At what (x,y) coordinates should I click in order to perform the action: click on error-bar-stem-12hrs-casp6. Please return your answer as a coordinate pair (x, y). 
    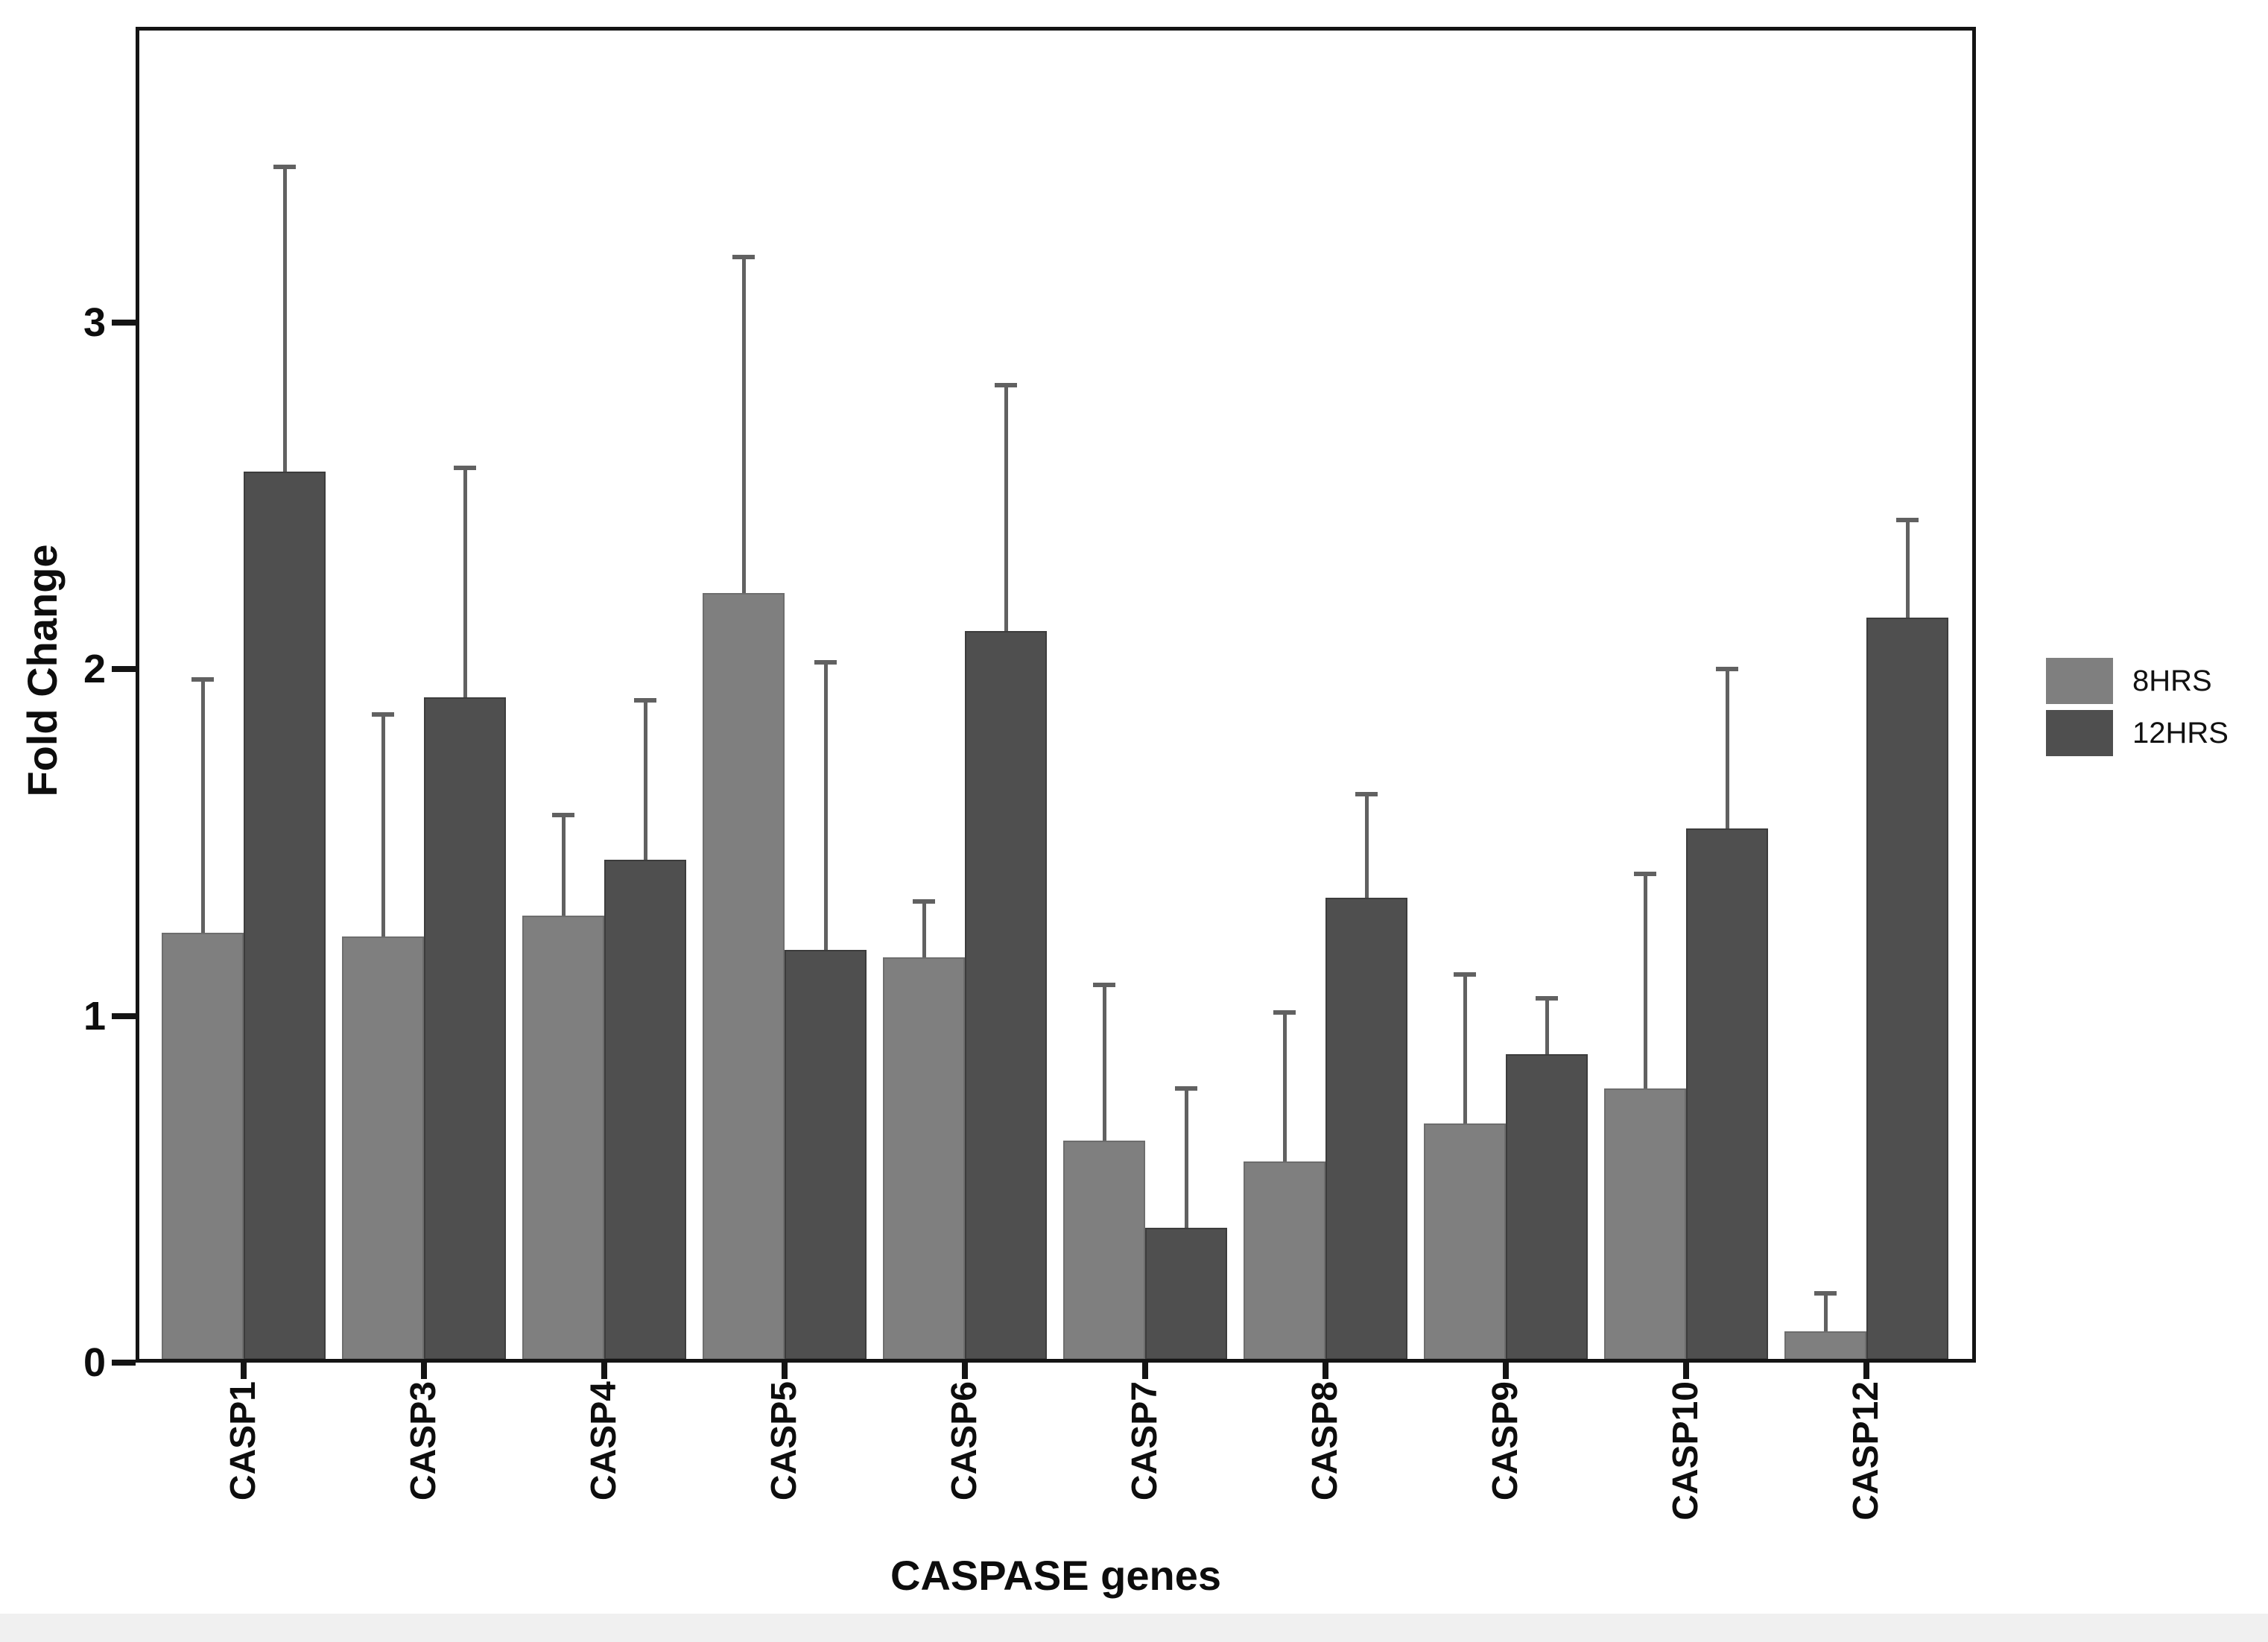
    Looking at the image, I should click on (1006, 508).